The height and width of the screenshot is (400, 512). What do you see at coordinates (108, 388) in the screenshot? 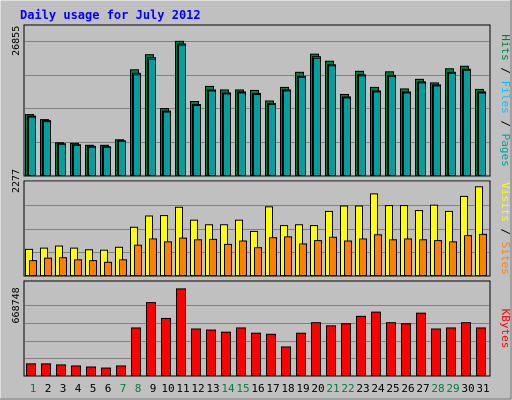
I see `x-tick-label: 6` at bounding box center [108, 388].